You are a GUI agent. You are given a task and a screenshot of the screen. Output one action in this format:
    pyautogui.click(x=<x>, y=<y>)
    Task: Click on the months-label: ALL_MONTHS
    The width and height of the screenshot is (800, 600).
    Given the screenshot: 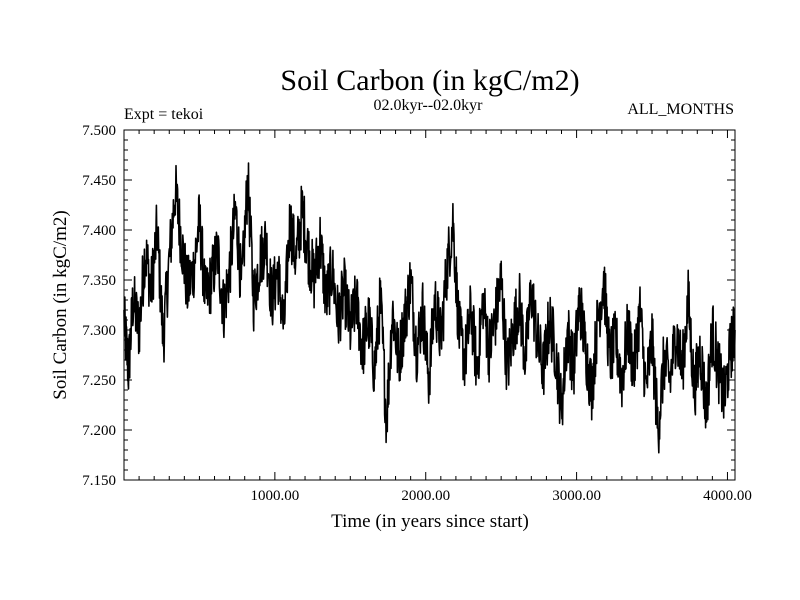 What is the action you would take?
    pyautogui.click(x=680, y=109)
    